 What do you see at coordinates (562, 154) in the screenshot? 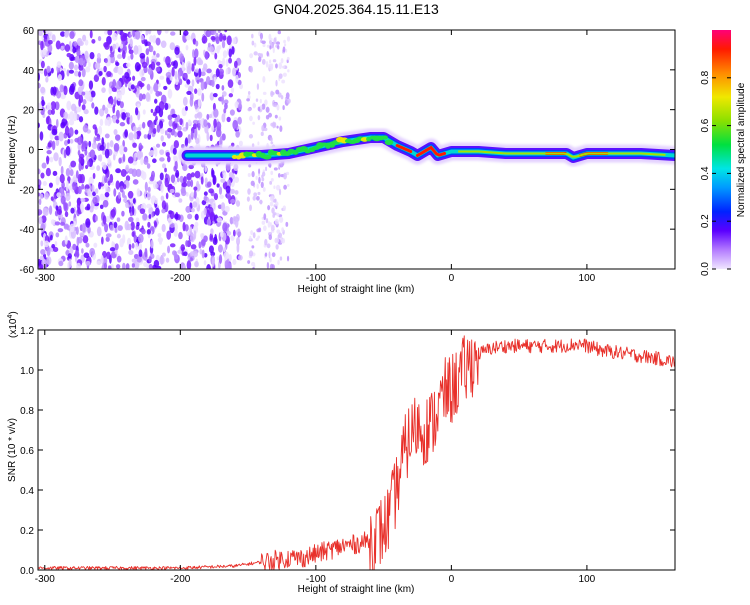
I see `ridge-core-tail` at bounding box center [562, 154].